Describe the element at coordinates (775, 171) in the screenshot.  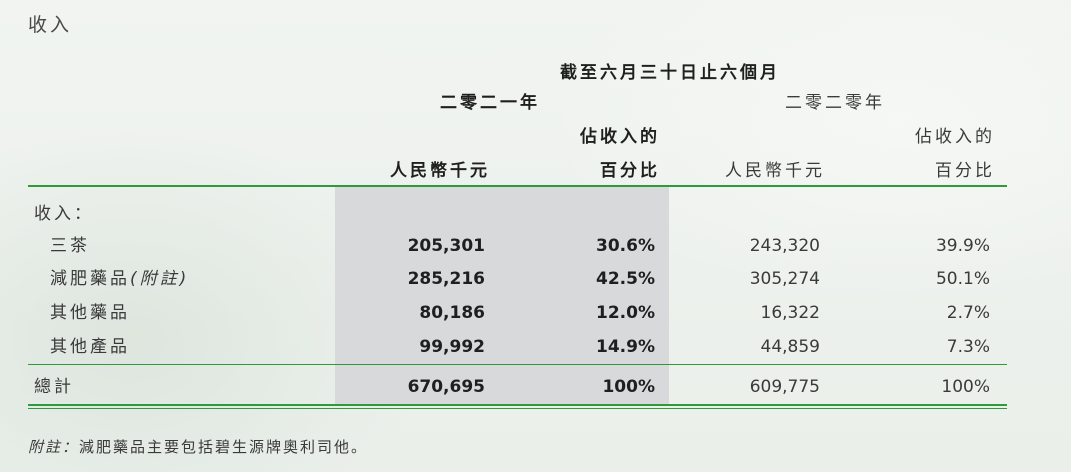
I see `currency-header-2020: 人民幣千元` at that location.